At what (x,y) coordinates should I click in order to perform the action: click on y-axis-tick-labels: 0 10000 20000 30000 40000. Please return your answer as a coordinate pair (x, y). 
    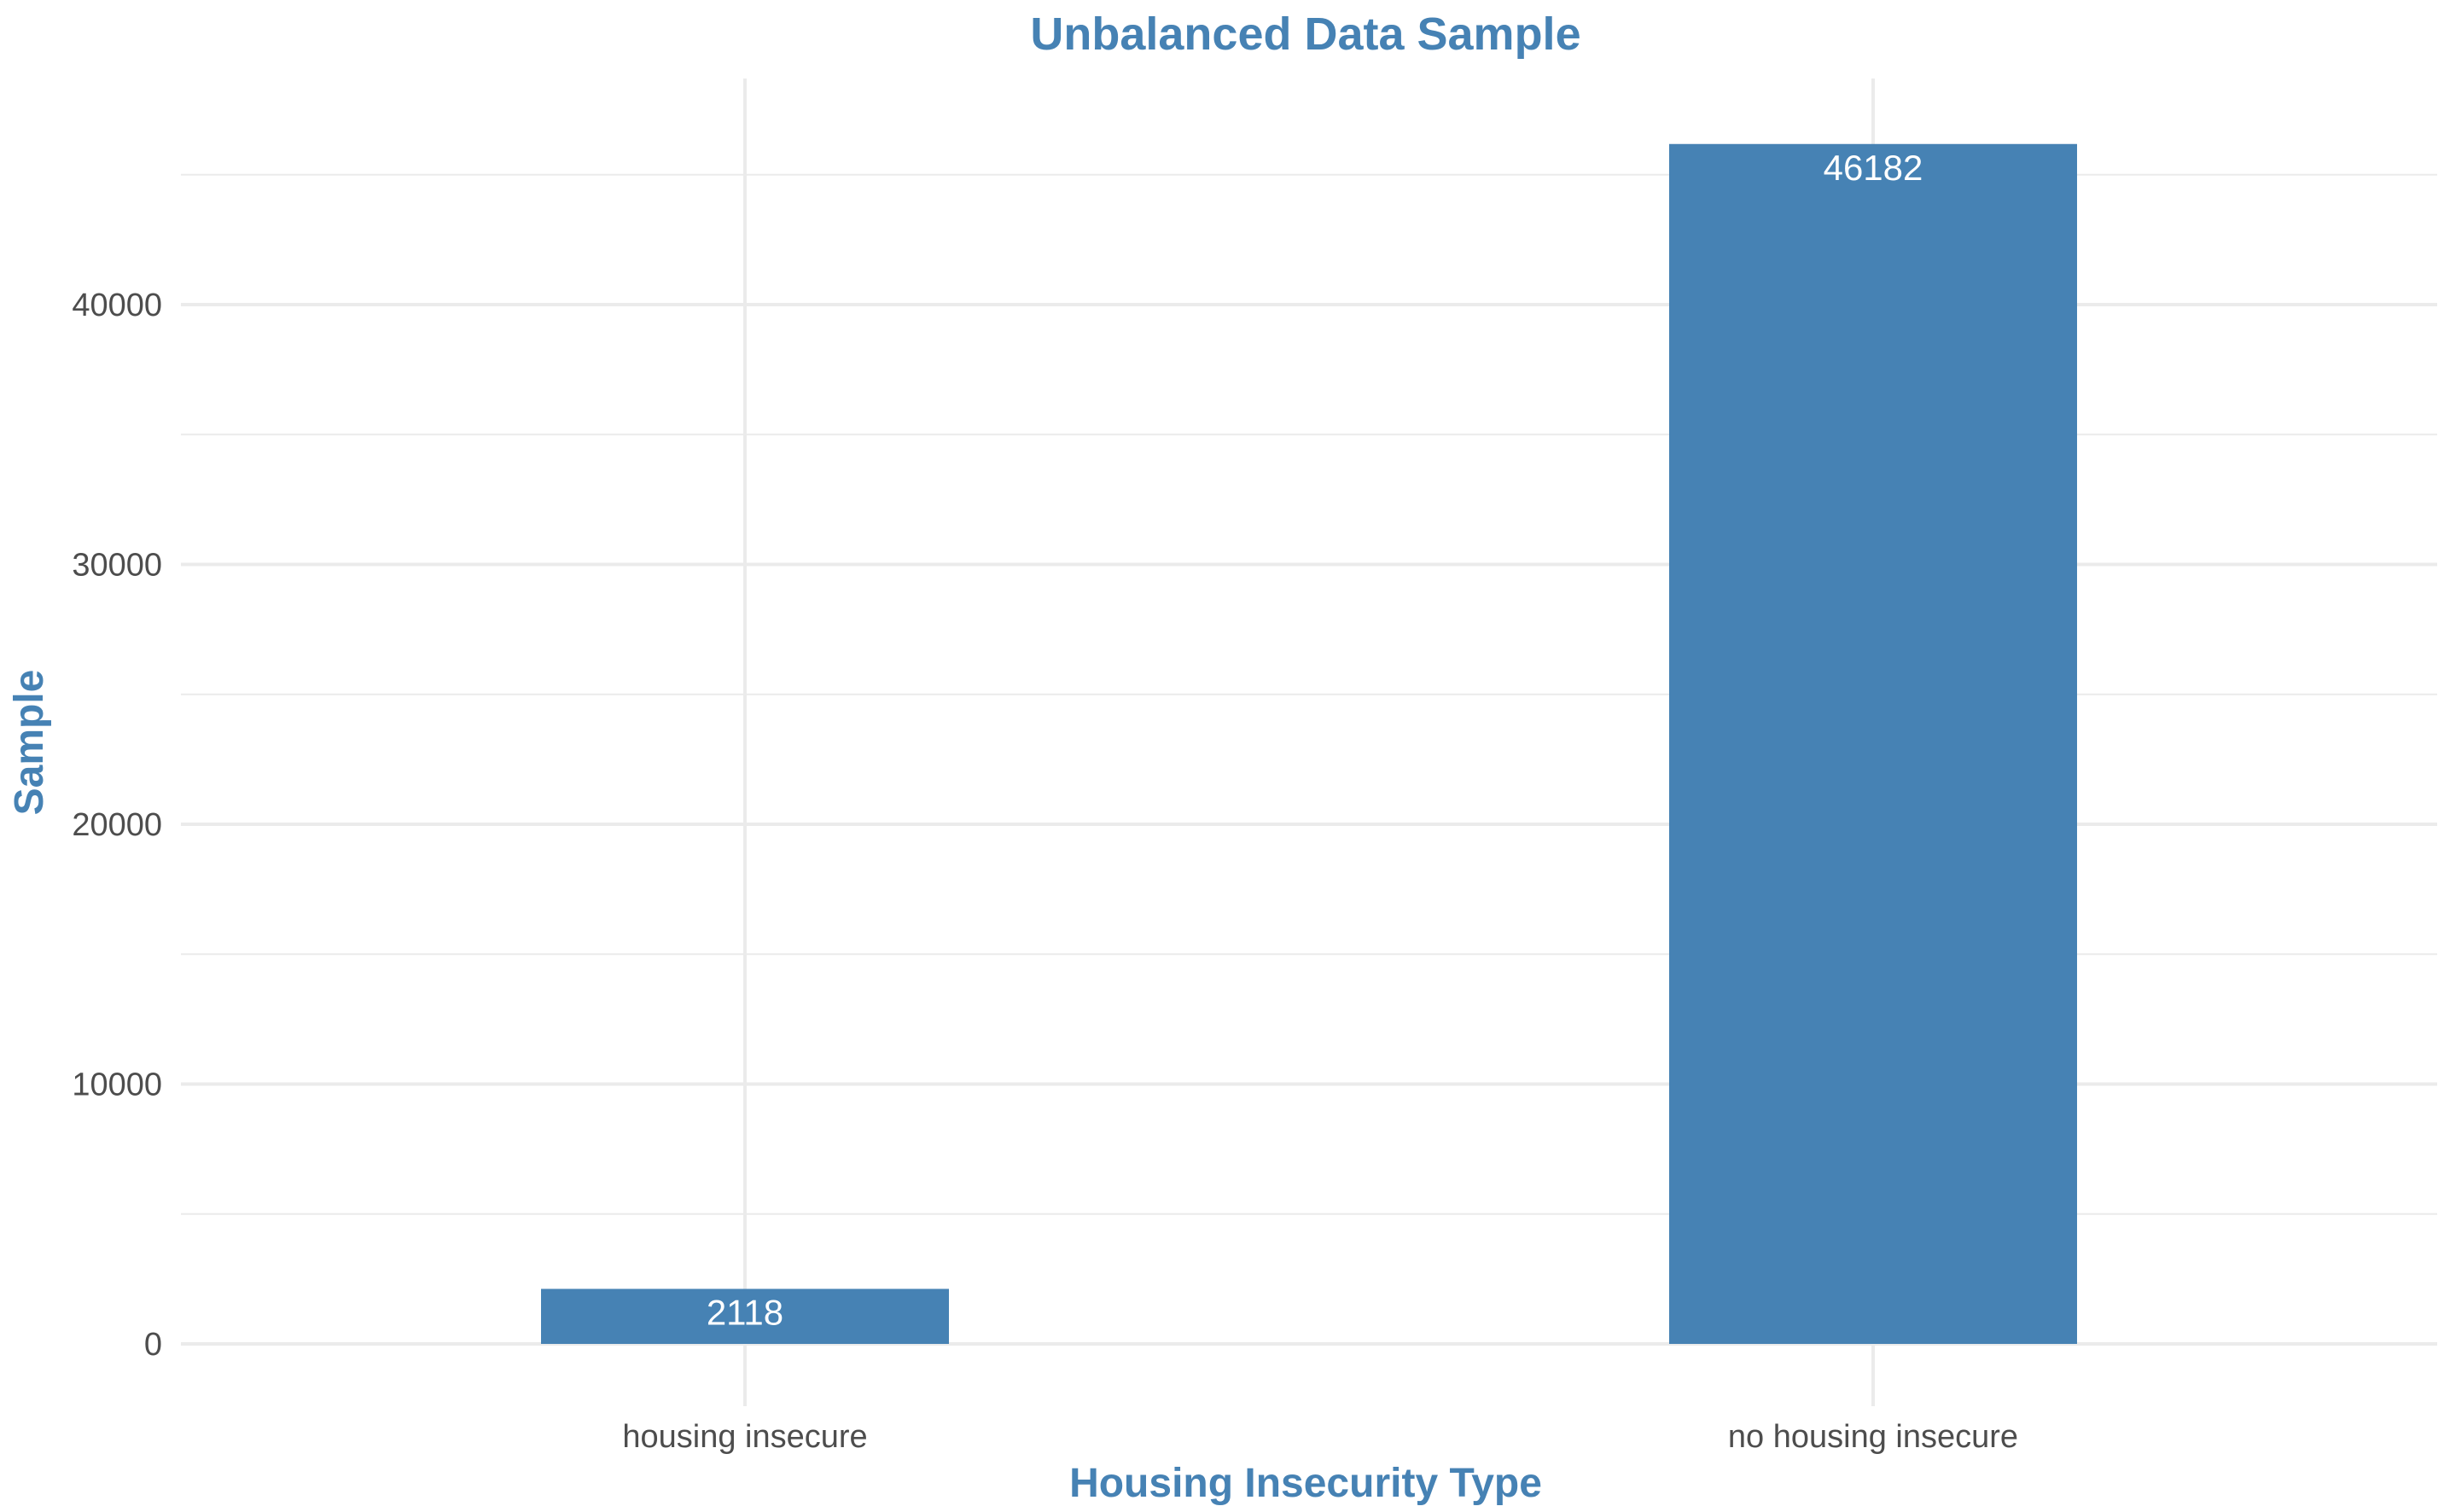
    Looking at the image, I should click on (117, 825).